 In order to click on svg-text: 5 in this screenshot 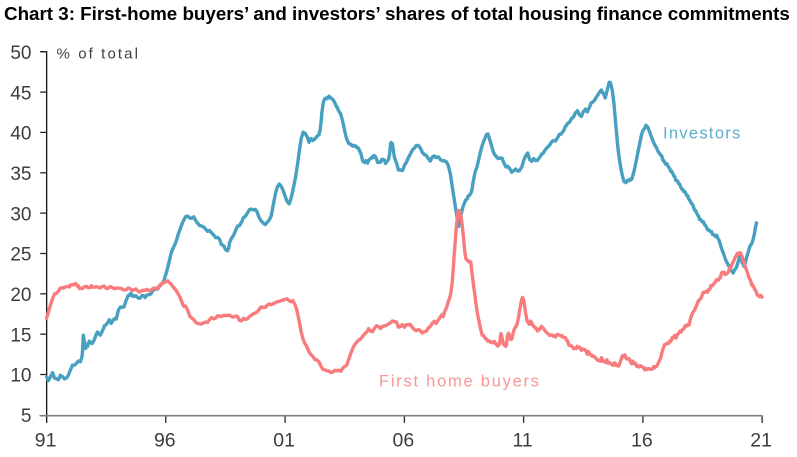, I will do `click(26, 416)`.